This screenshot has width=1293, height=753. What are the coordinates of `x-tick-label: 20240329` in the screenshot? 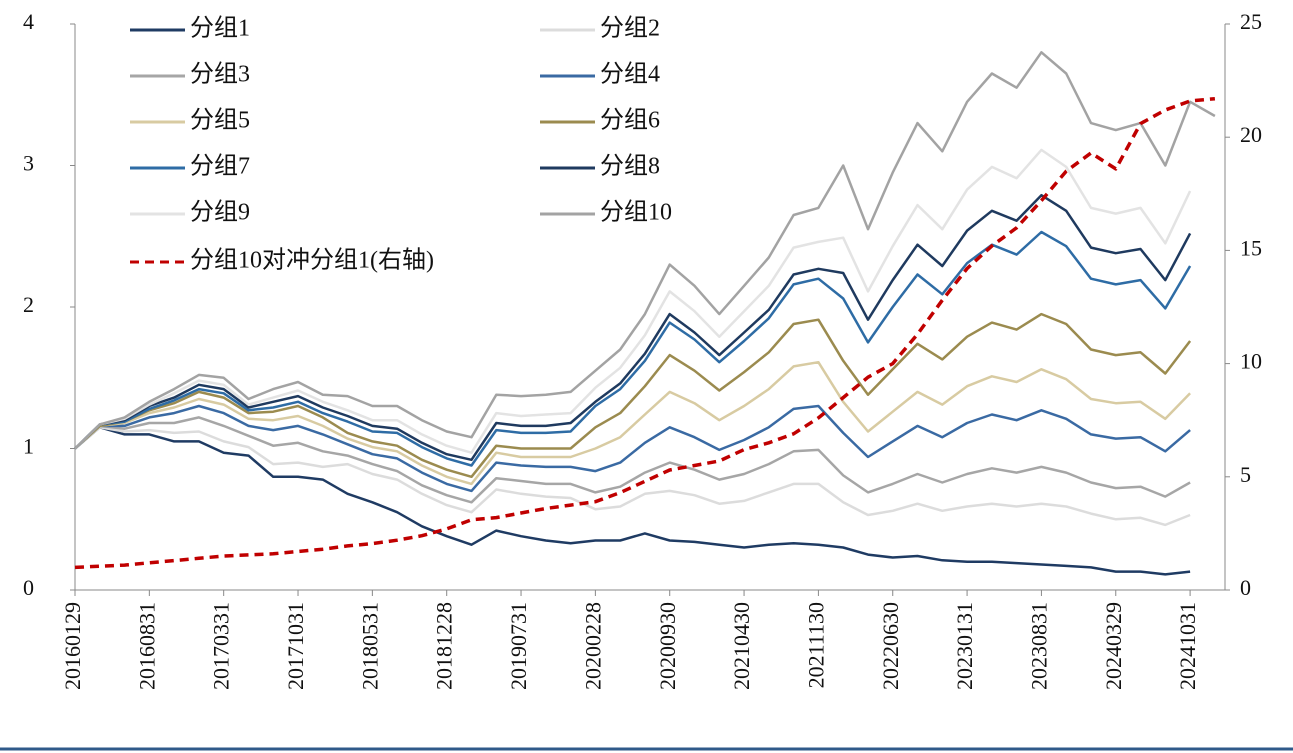 It's located at (1113, 646).